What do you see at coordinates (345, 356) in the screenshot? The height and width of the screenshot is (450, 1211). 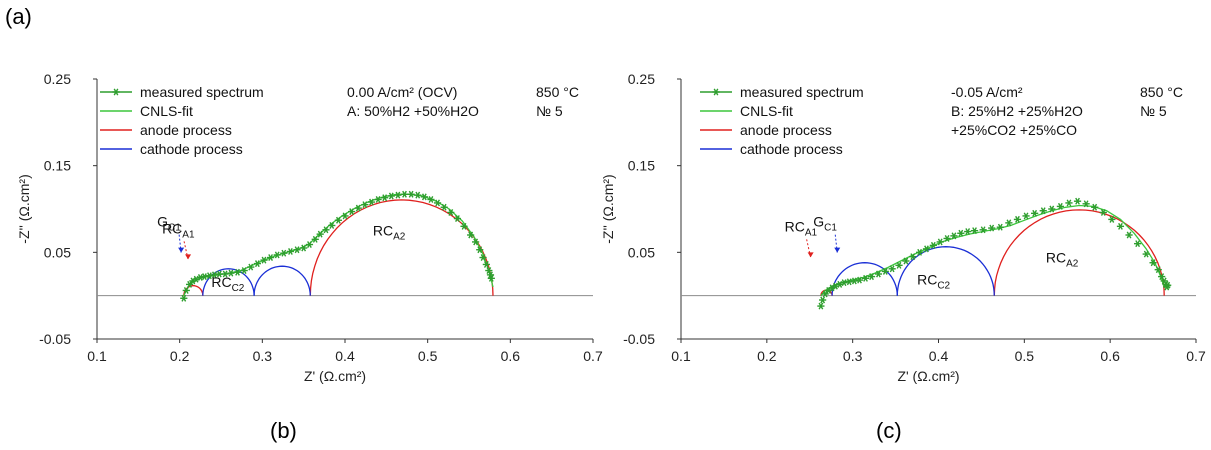 I see `x-tick-label: 0.4` at bounding box center [345, 356].